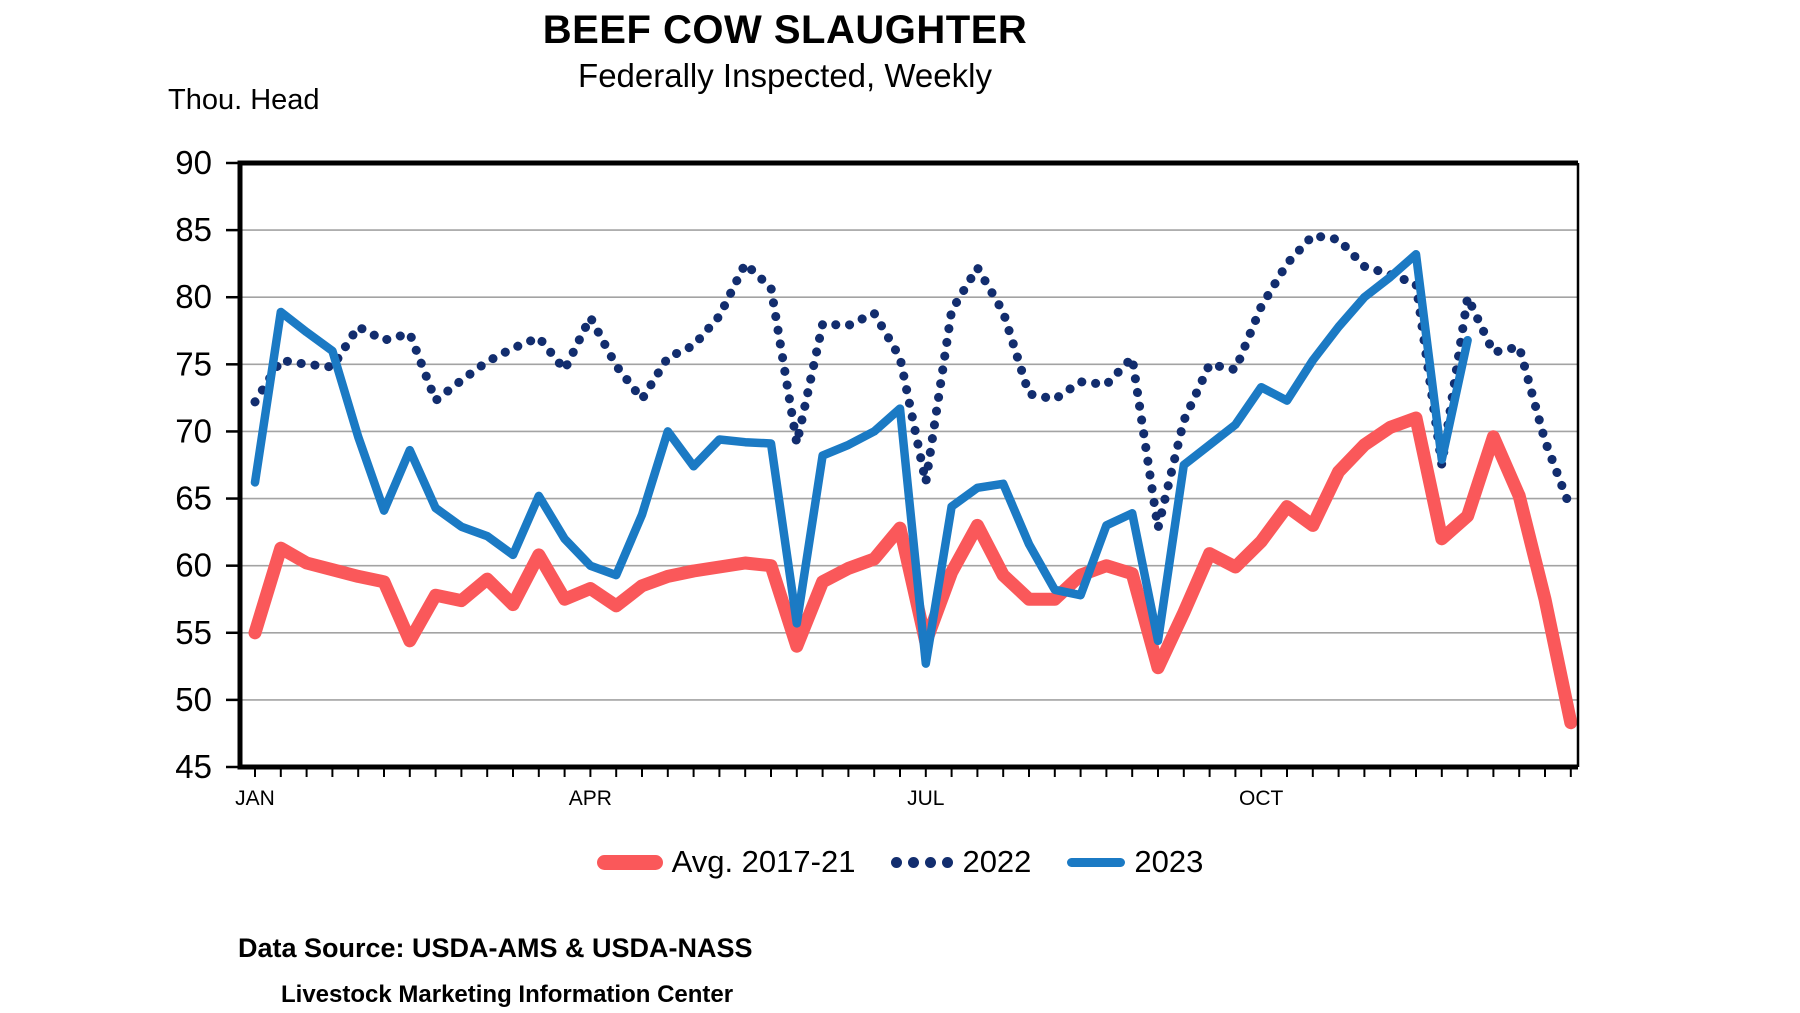  I want to click on y-tick-label: 80, so click(193, 296).